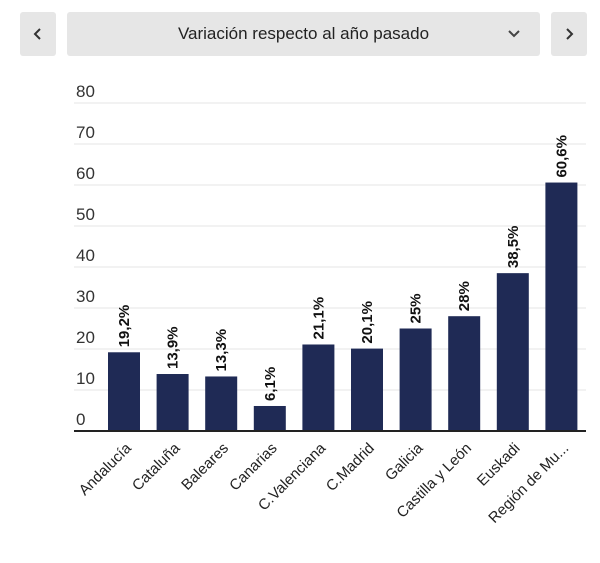 The width and height of the screenshot is (600, 563). What do you see at coordinates (367, 322) in the screenshot?
I see `data-label: 20,1%` at bounding box center [367, 322].